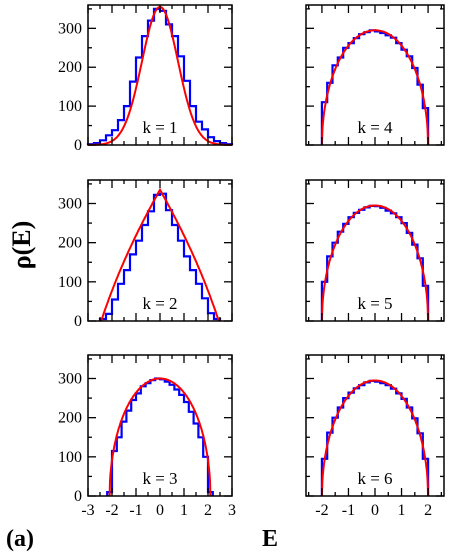 This screenshot has width=450, height=554. What do you see at coordinates (375, 127) in the screenshot?
I see `k-label: k = 4` at bounding box center [375, 127].